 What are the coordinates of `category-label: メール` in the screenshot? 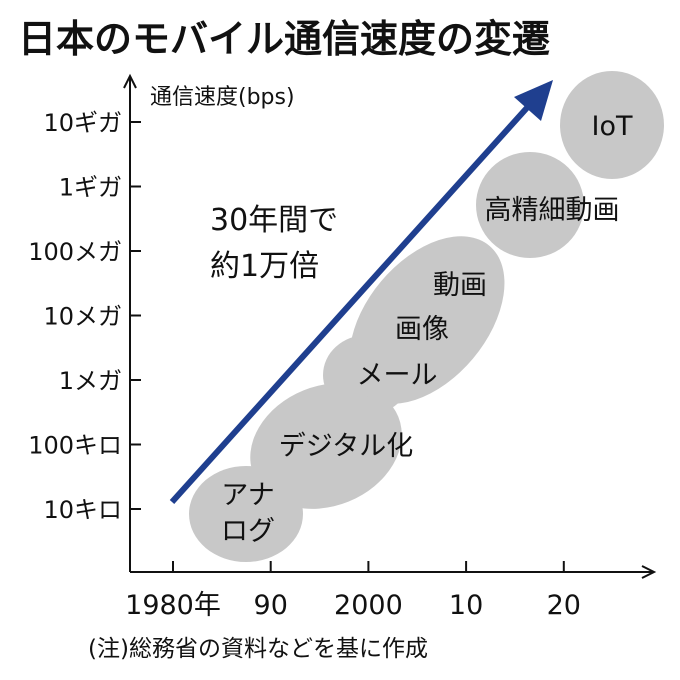 It's located at (397, 375).